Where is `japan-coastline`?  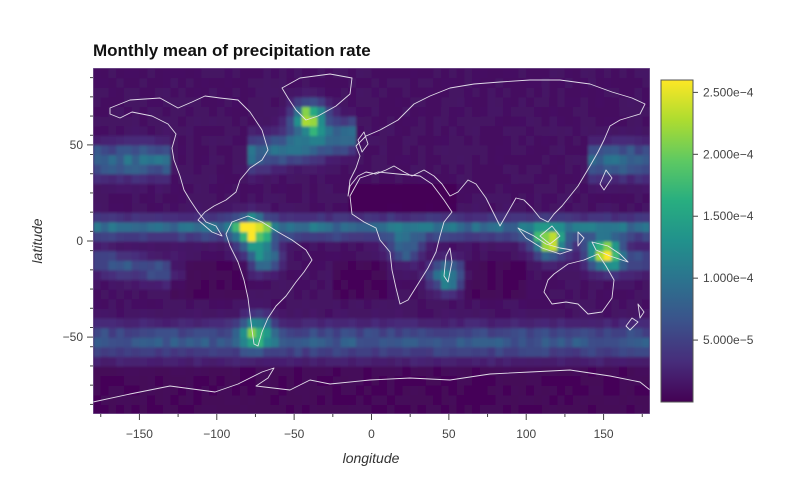 japan-coastline is located at coordinates (606, 180).